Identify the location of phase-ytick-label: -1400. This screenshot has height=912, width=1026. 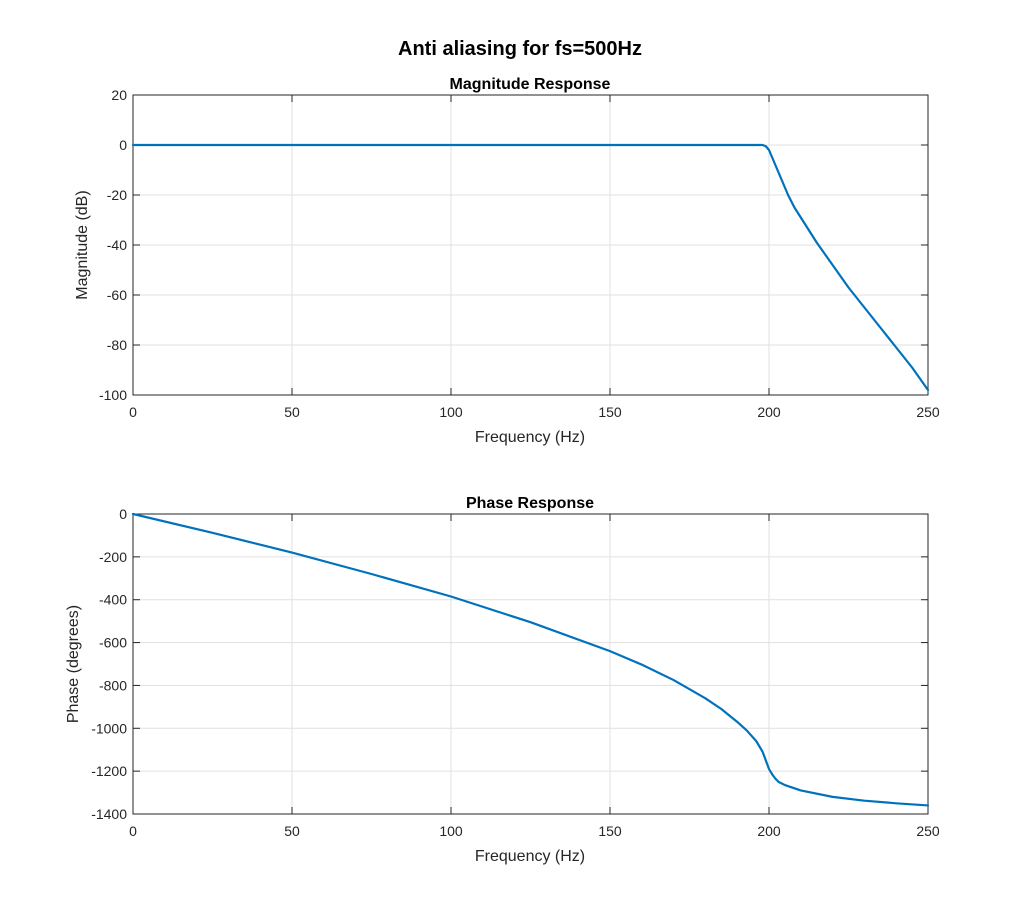
(109, 814).